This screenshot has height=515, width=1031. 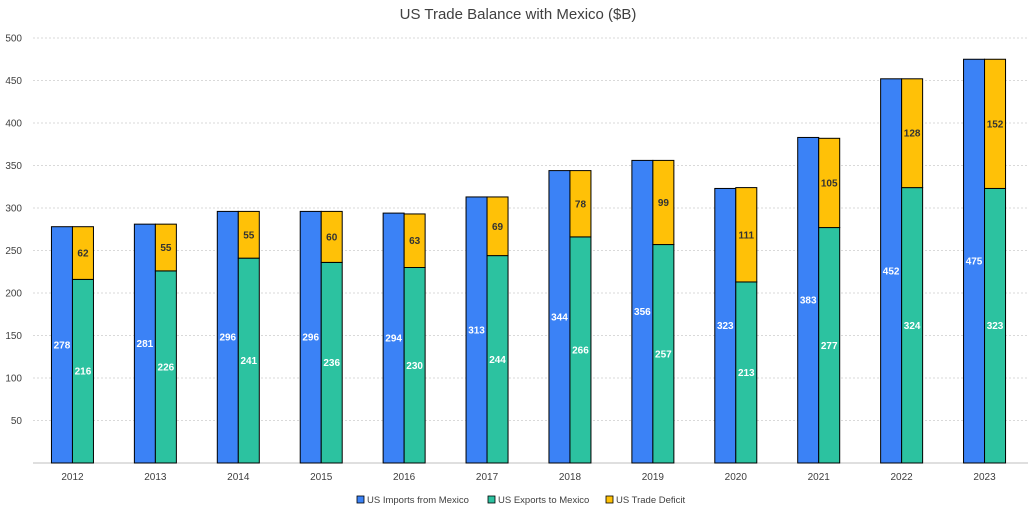 I want to click on y-tick-label: 350, so click(x=13, y=166).